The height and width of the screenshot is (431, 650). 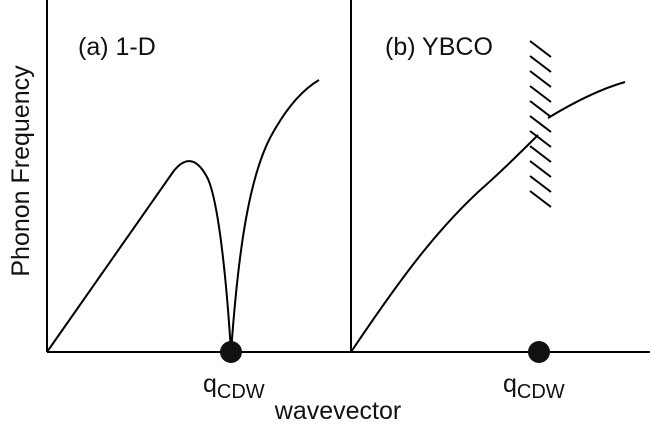 I want to click on panel-b-hatched-region, so click(x=540, y=124).